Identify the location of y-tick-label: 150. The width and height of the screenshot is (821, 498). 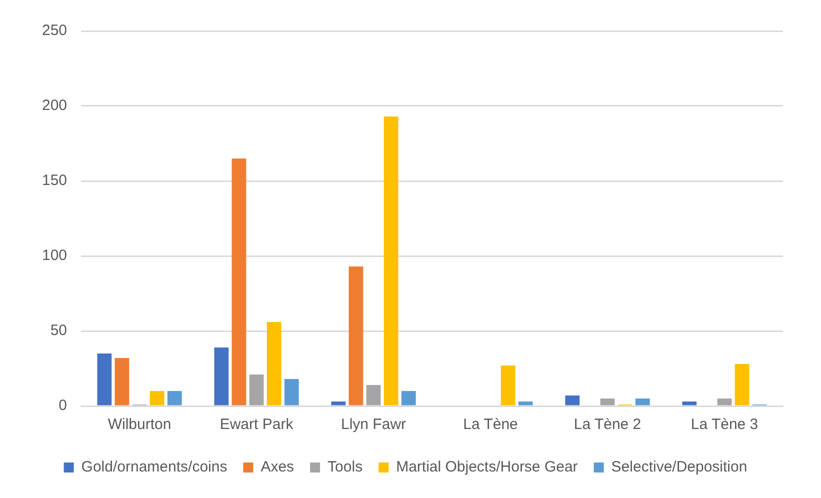
(55, 181).